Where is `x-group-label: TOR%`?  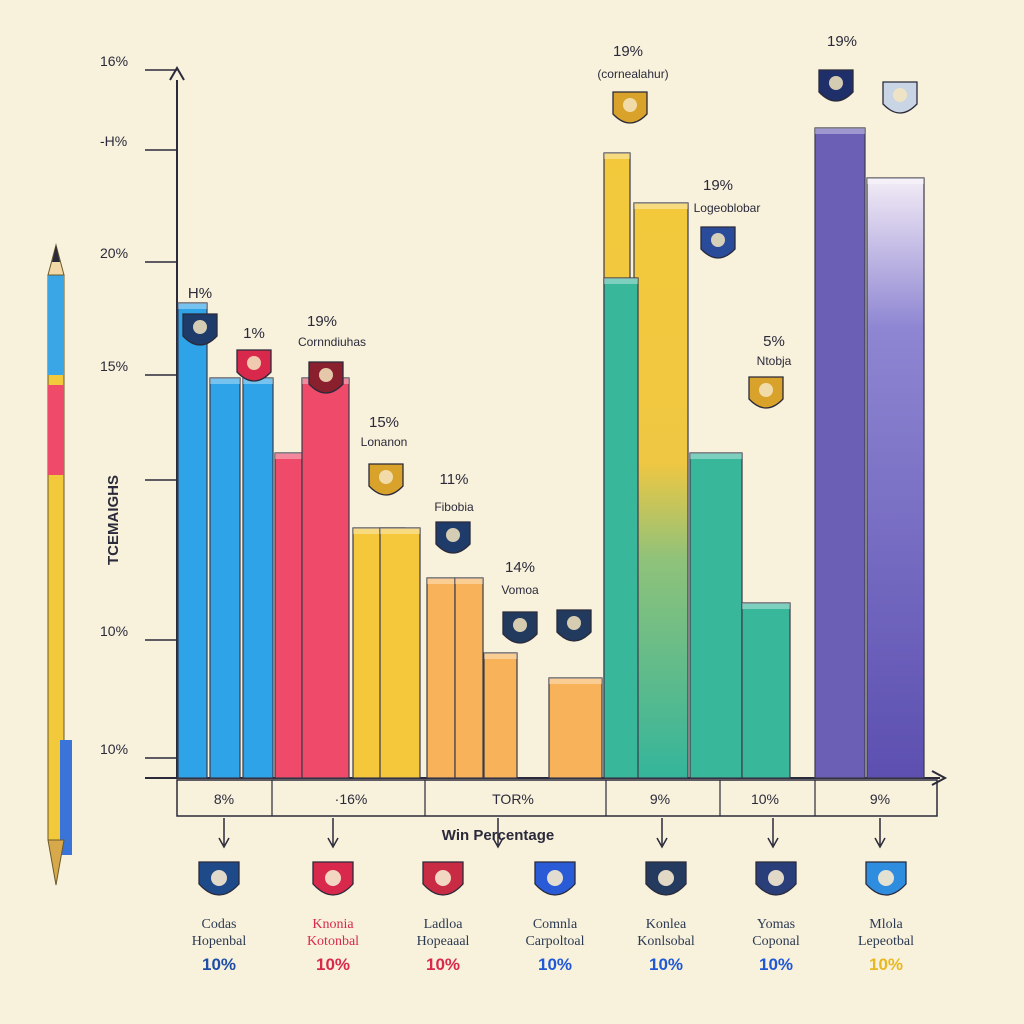
x-group-label: TOR% is located at coordinates (513, 799).